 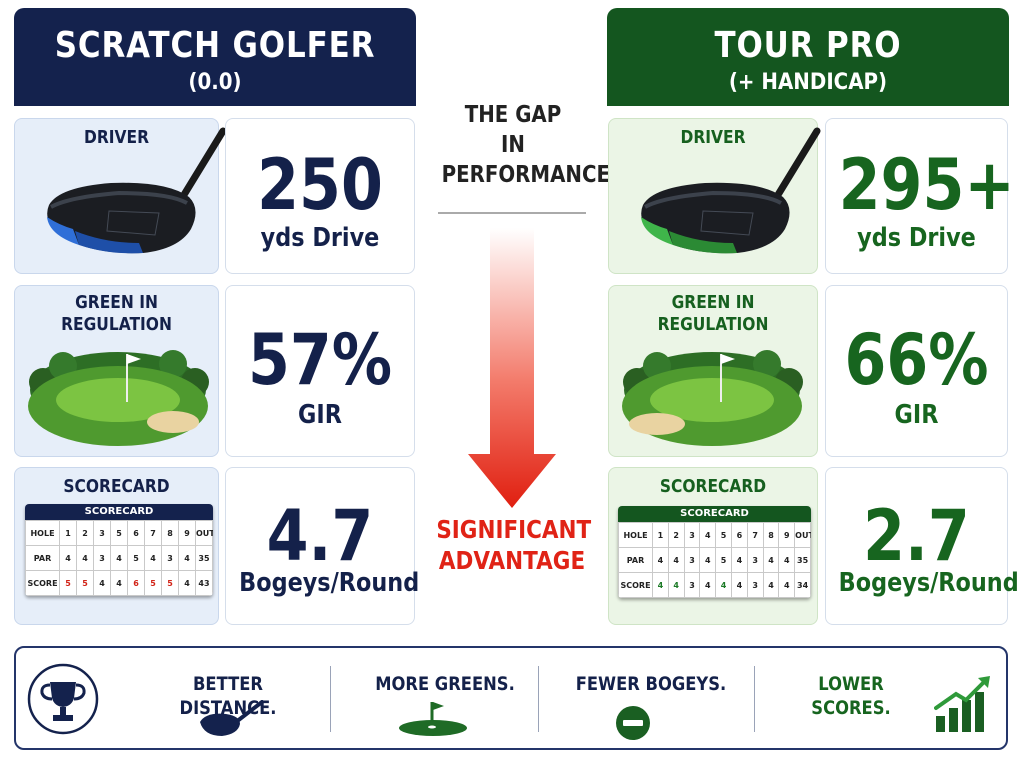 I want to click on left-driver-value: 250, so click(x=320, y=185).